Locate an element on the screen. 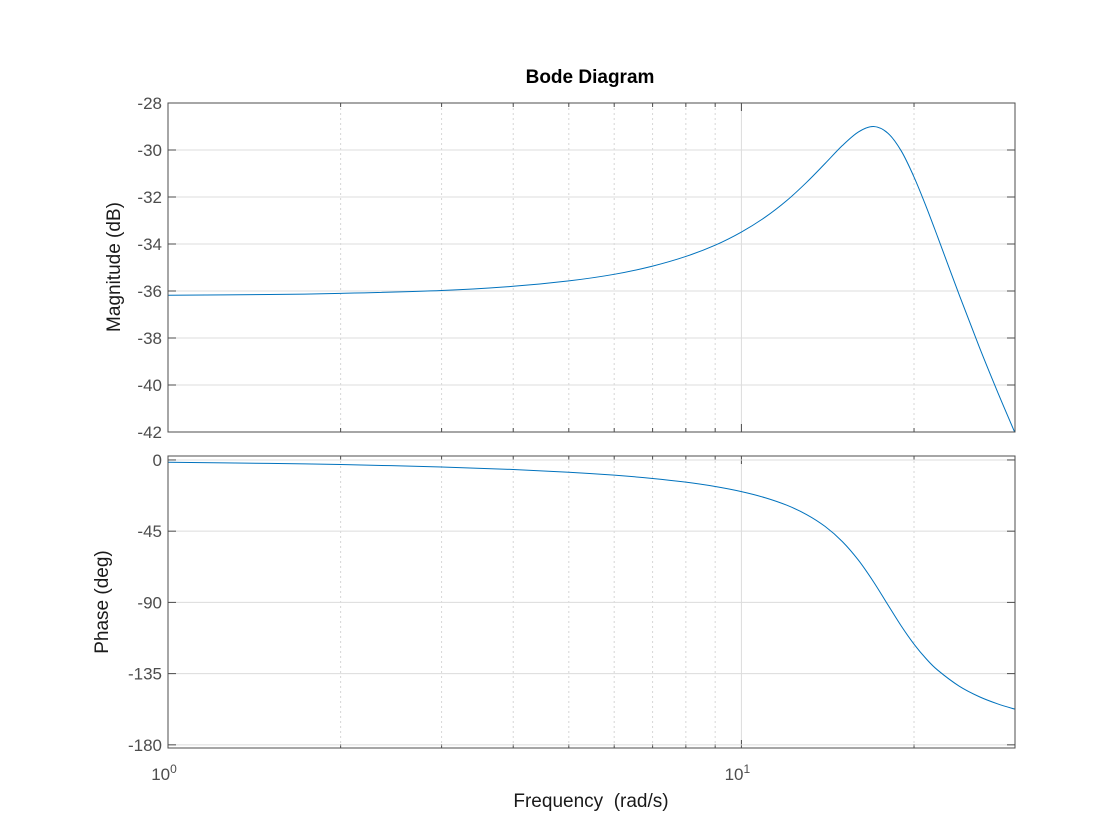  y-tick-label: -40 is located at coordinates (149, 385).